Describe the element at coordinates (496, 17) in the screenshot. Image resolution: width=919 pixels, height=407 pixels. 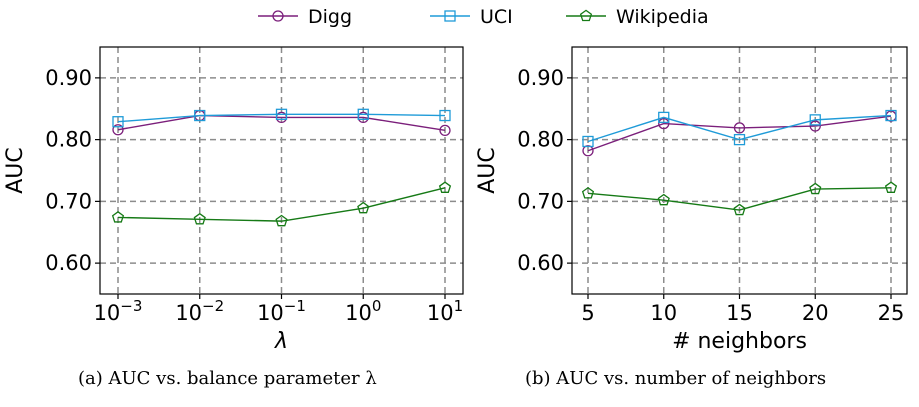
I see `legend-label: UCI` at that location.